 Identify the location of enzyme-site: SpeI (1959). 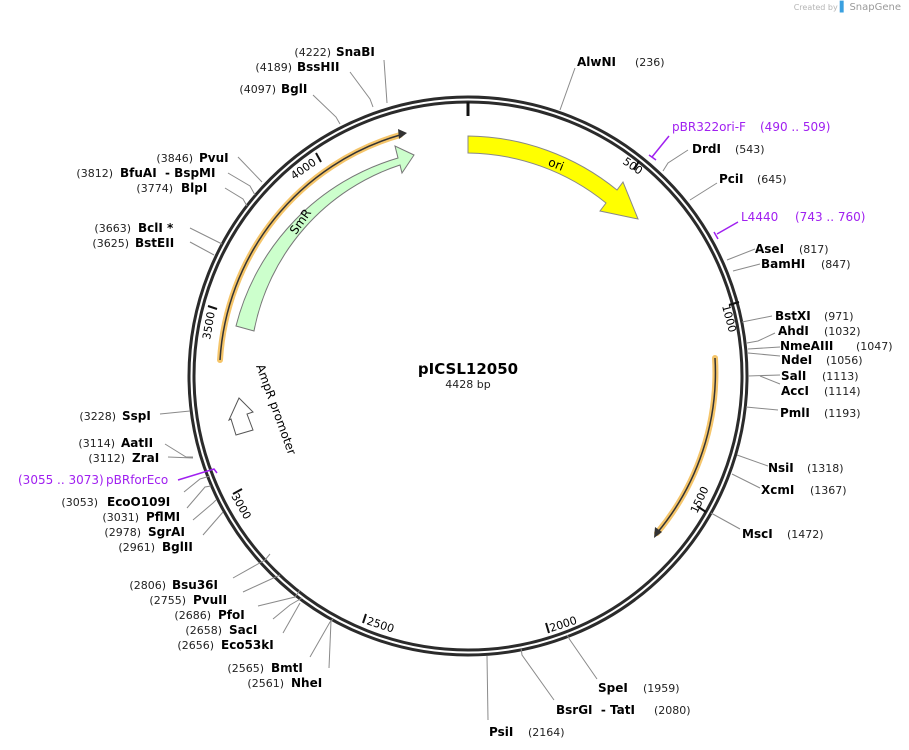
(639, 688).